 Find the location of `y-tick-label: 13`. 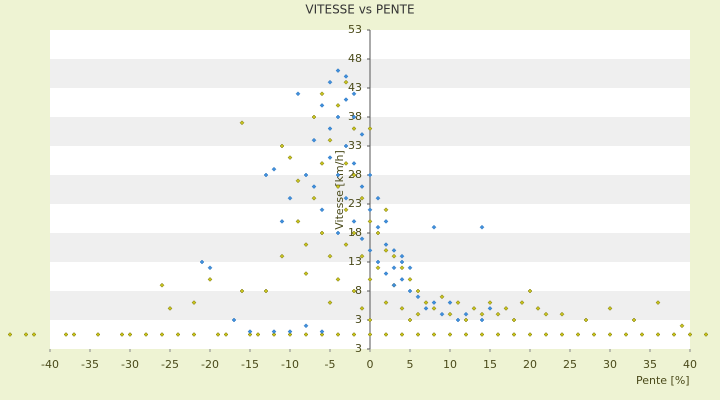

y-tick-label: 13 is located at coordinates (355, 261).